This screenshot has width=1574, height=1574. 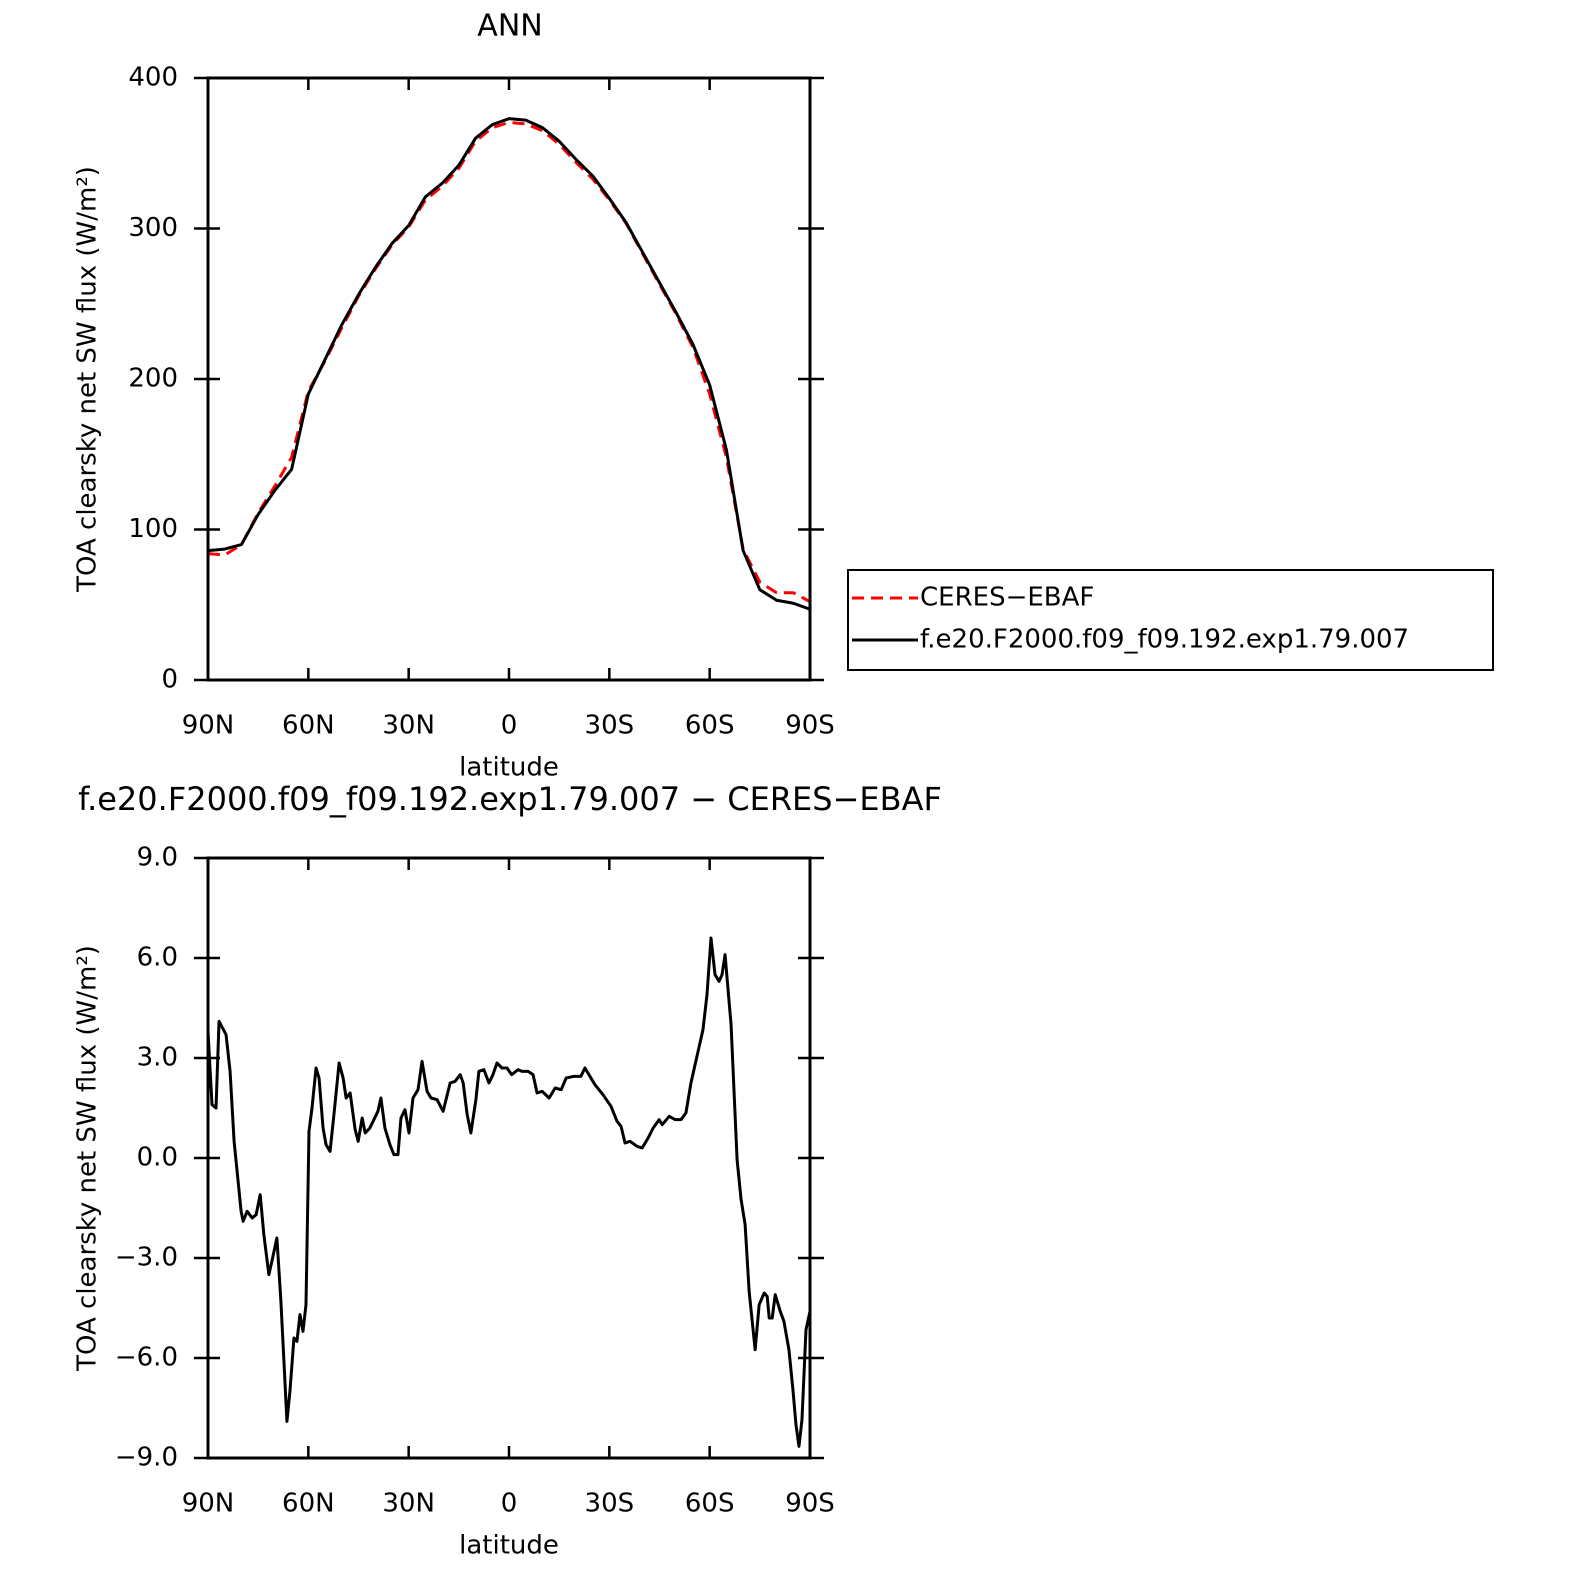 I want to click on y-tick-label: 0, so click(x=169, y=680).